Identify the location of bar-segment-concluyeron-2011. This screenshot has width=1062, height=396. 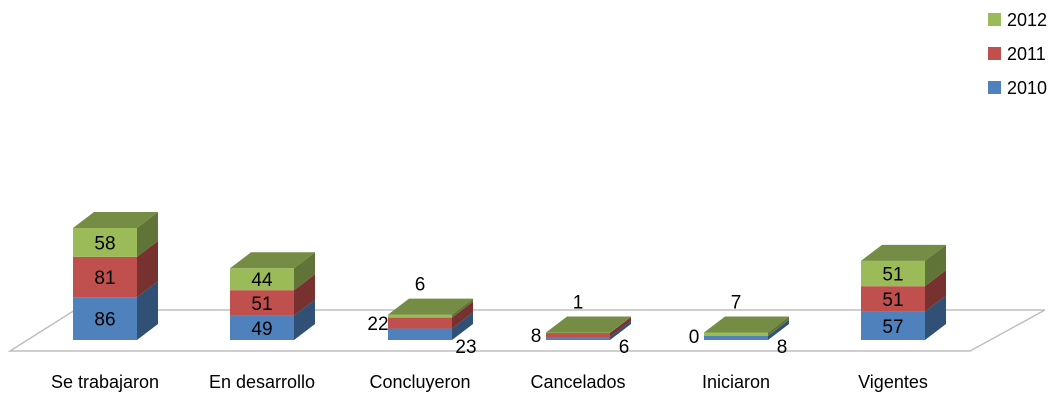
(430, 315).